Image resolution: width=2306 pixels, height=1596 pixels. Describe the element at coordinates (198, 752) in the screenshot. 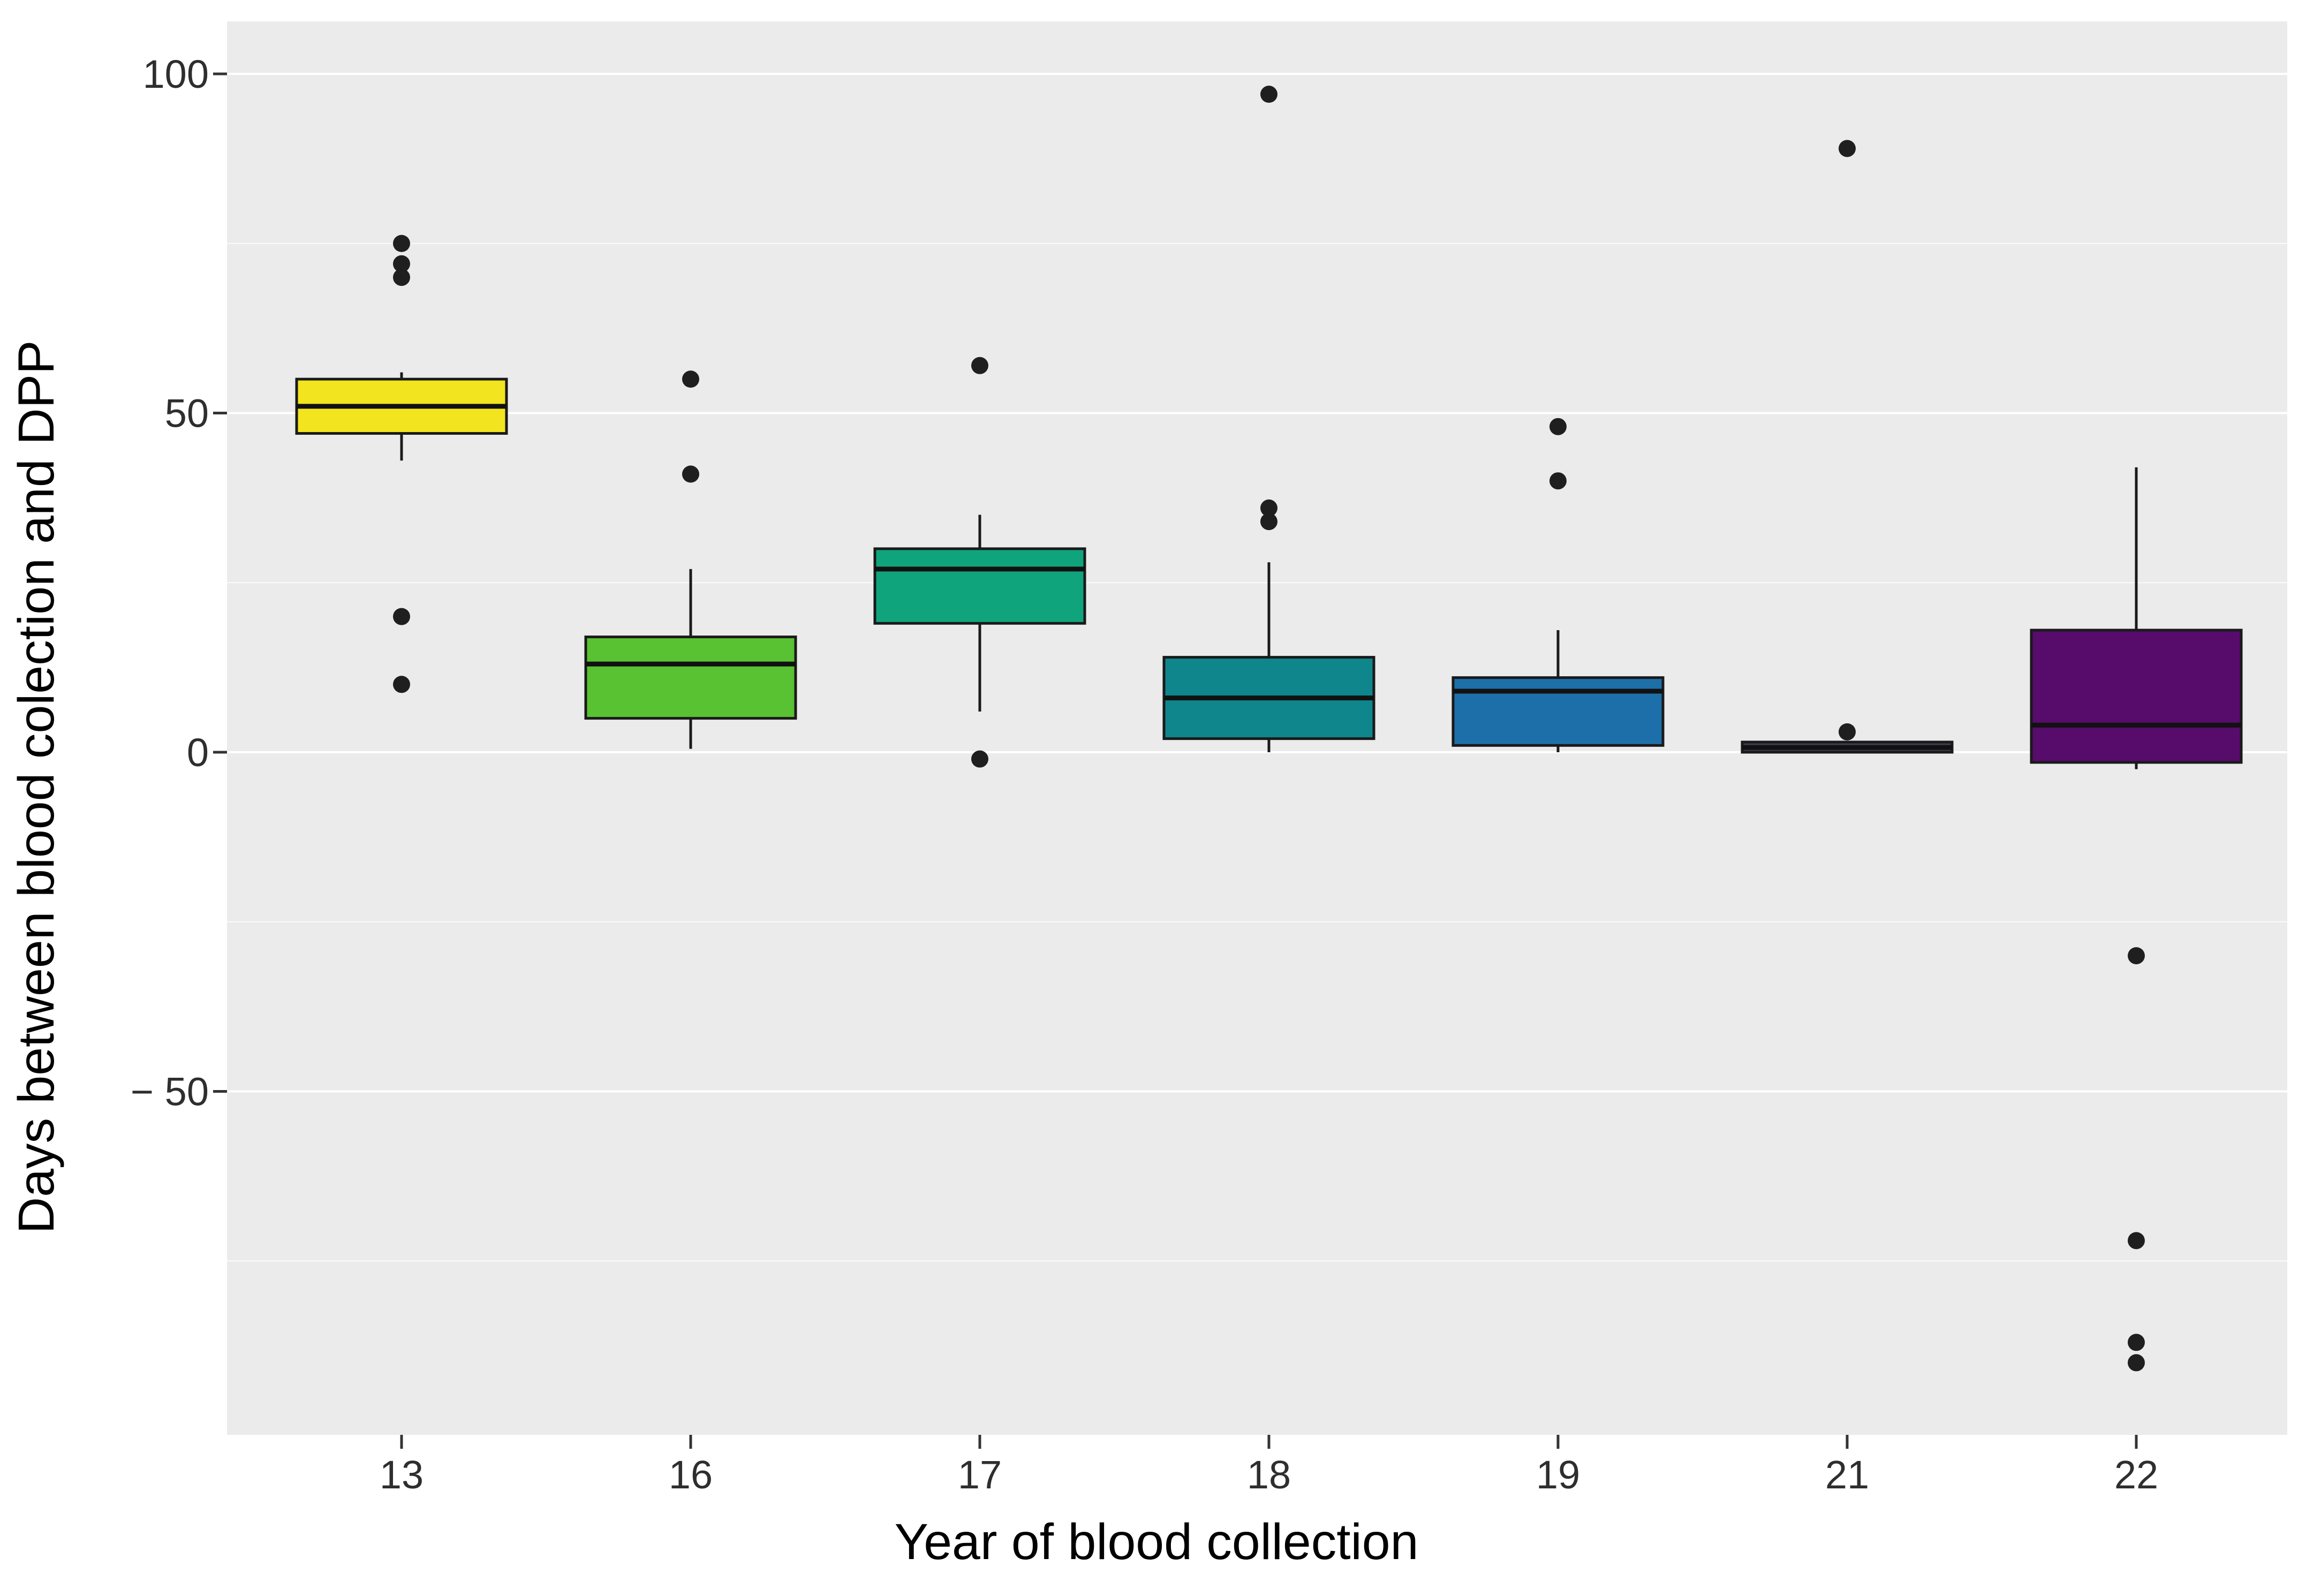

I see `y-tick-label: 0` at that location.